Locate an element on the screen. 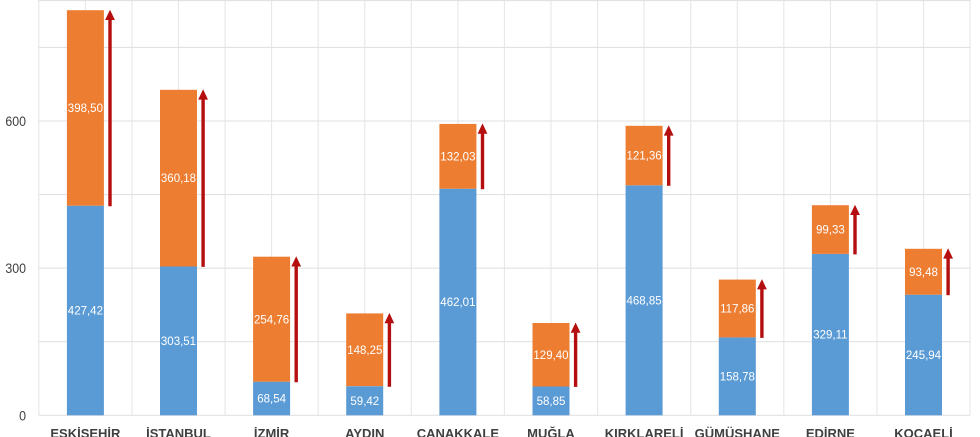 The image size is (980, 437). svg-text: ÇANAKKALE is located at coordinates (458, 431).